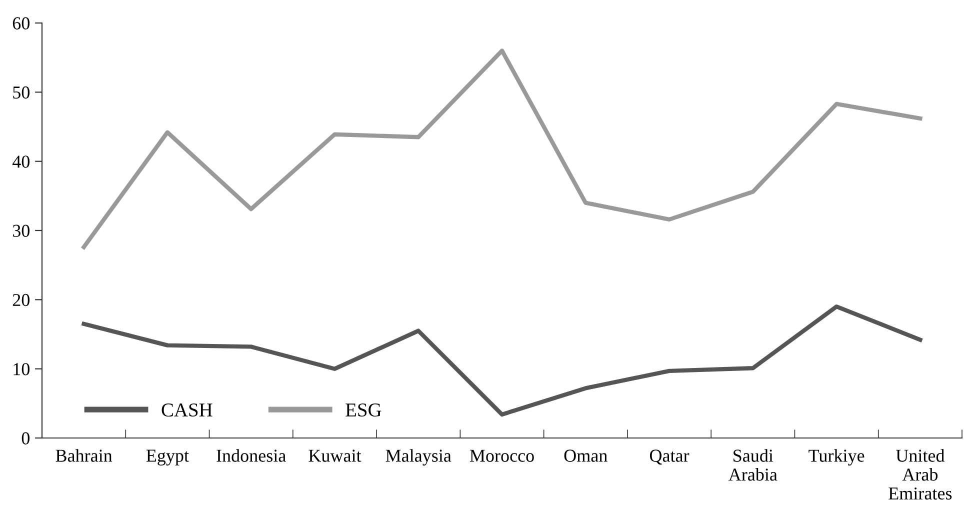 This screenshot has height=521, width=969. Describe the element at coordinates (21, 300) in the screenshot. I see `y-tick-label: 20` at that location.